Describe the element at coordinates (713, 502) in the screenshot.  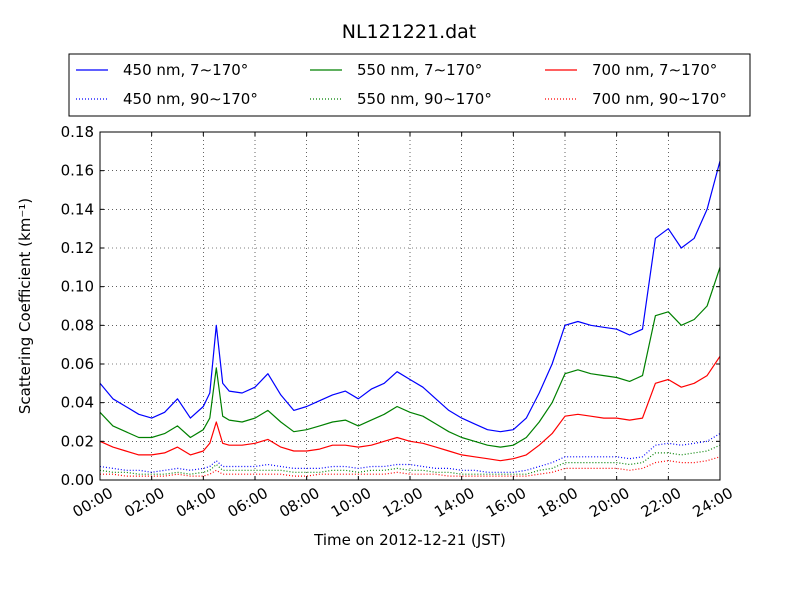
I see `x-tick-label: 24:00` at that location.